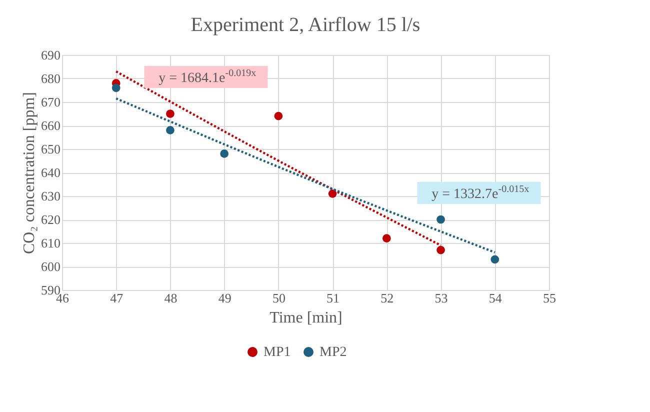  What do you see at coordinates (50, 266) in the screenshot?
I see `y-tick-label: 600` at bounding box center [50, 266].